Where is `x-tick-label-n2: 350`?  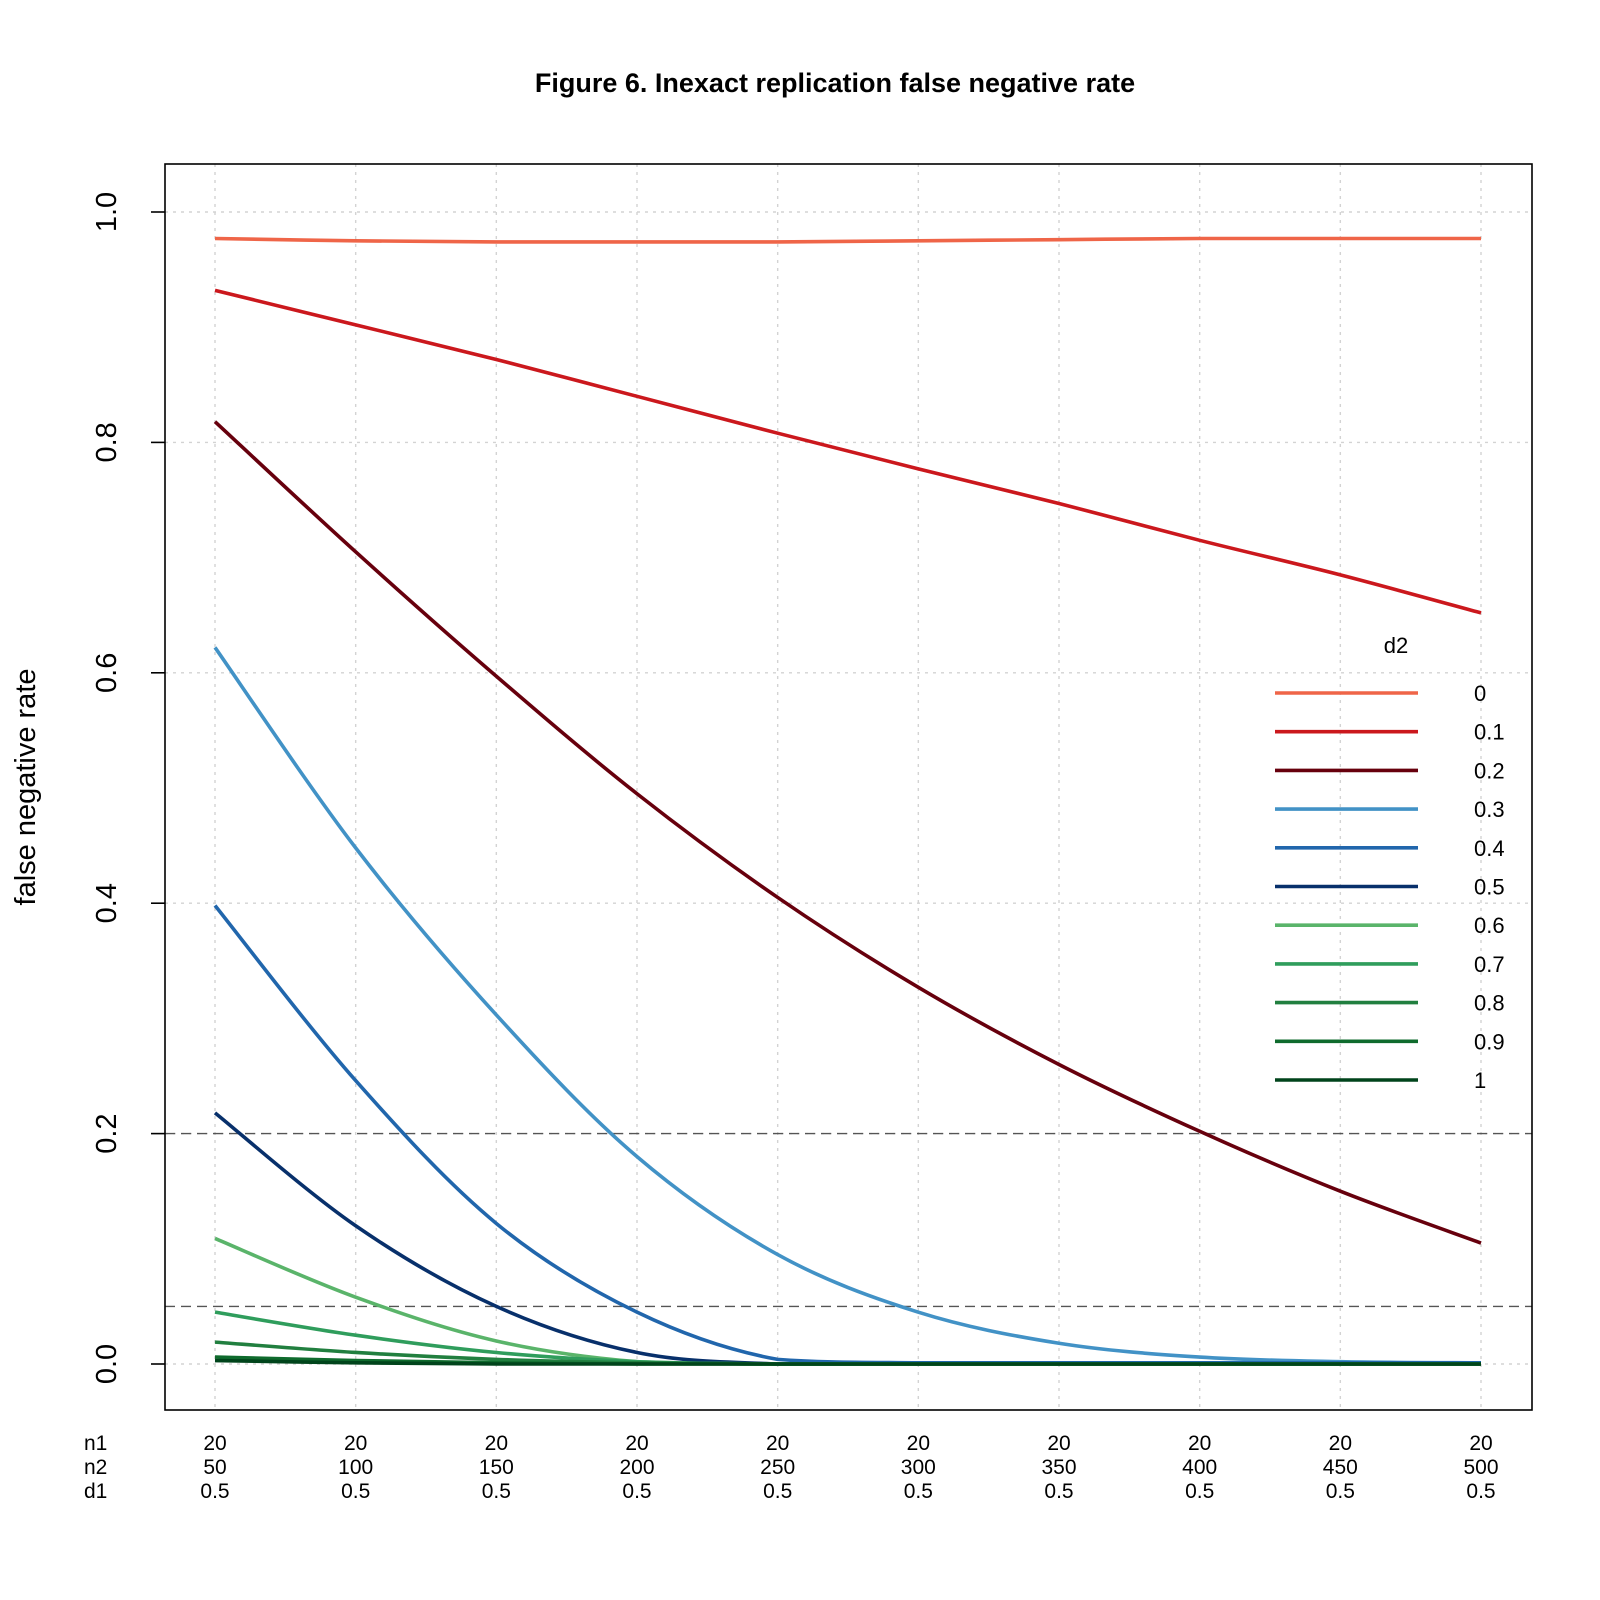
x-tick-label-n2: 350 is located at coordinates (1058, 1467).